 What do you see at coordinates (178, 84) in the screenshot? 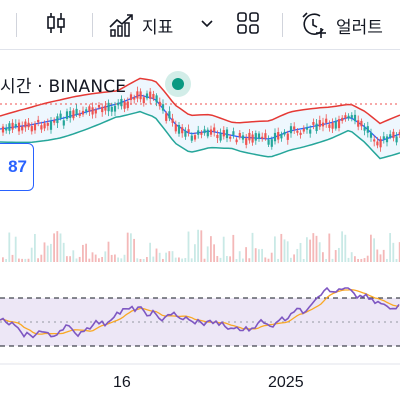
I see `marker-dot` at bounding box center [178, 84].